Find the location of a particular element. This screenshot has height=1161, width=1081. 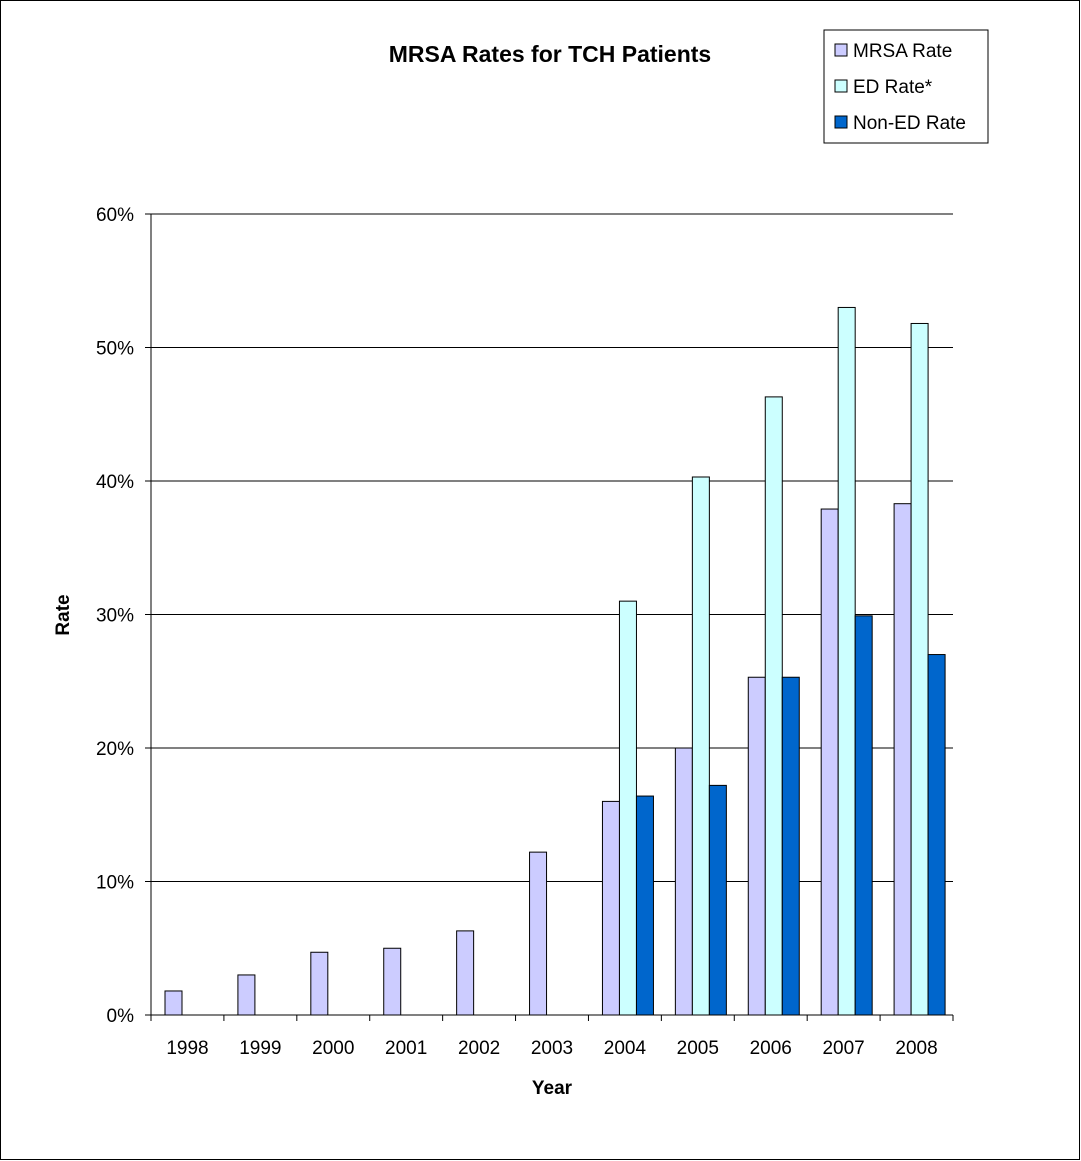

x-tick-label-2005: 2005 is located at coordinates (698, 1048).